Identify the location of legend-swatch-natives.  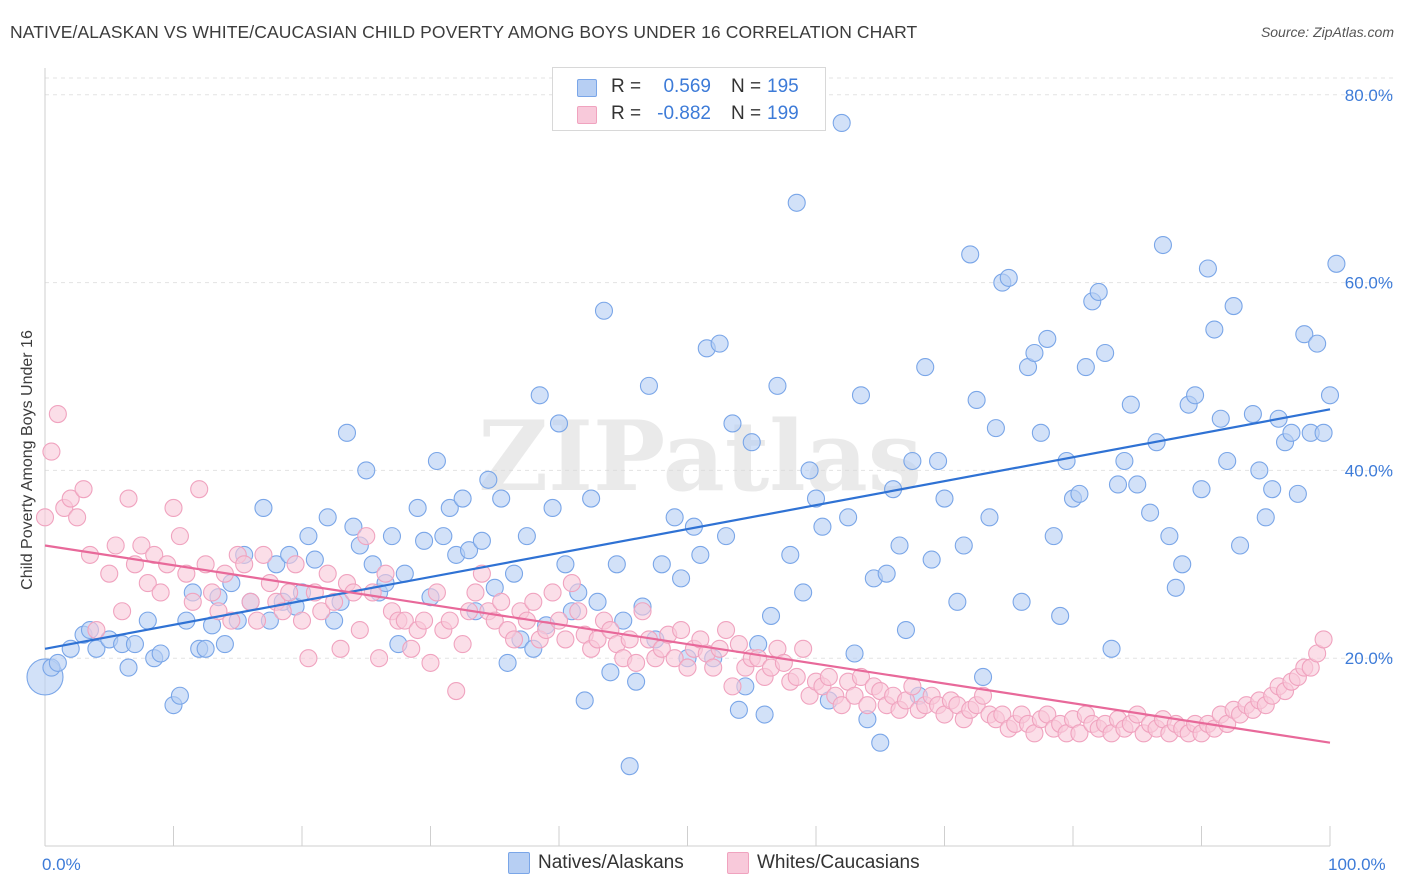
(587, 88).